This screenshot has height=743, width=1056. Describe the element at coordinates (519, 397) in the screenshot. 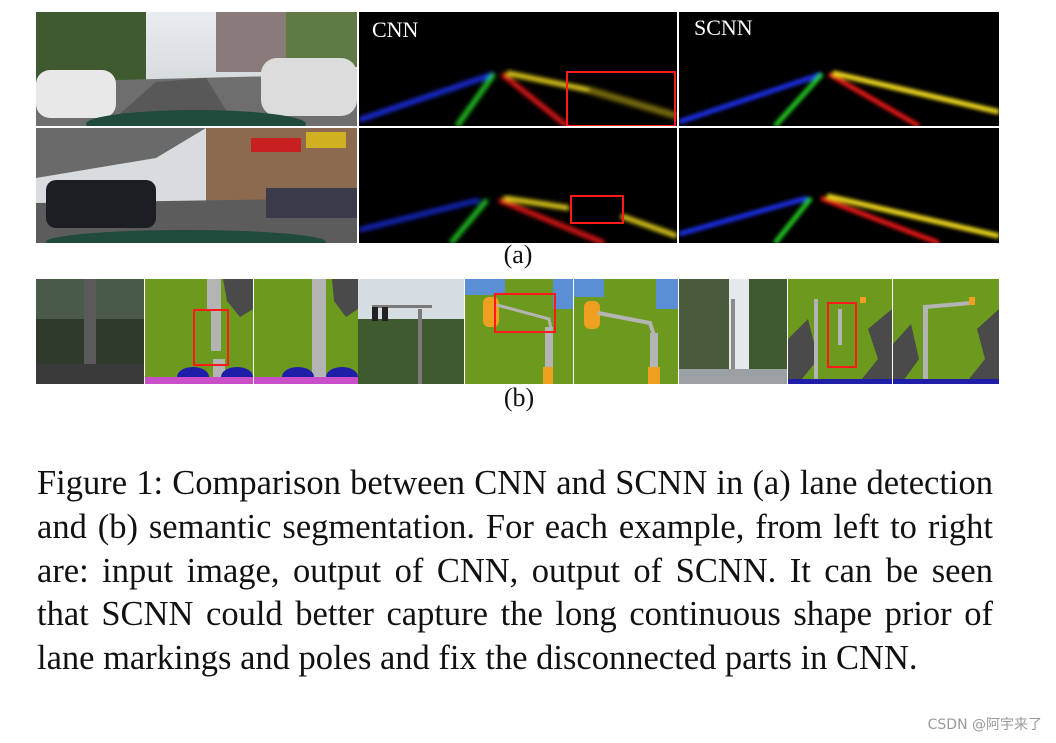

I see `panel-label-b: (b)` at that location.